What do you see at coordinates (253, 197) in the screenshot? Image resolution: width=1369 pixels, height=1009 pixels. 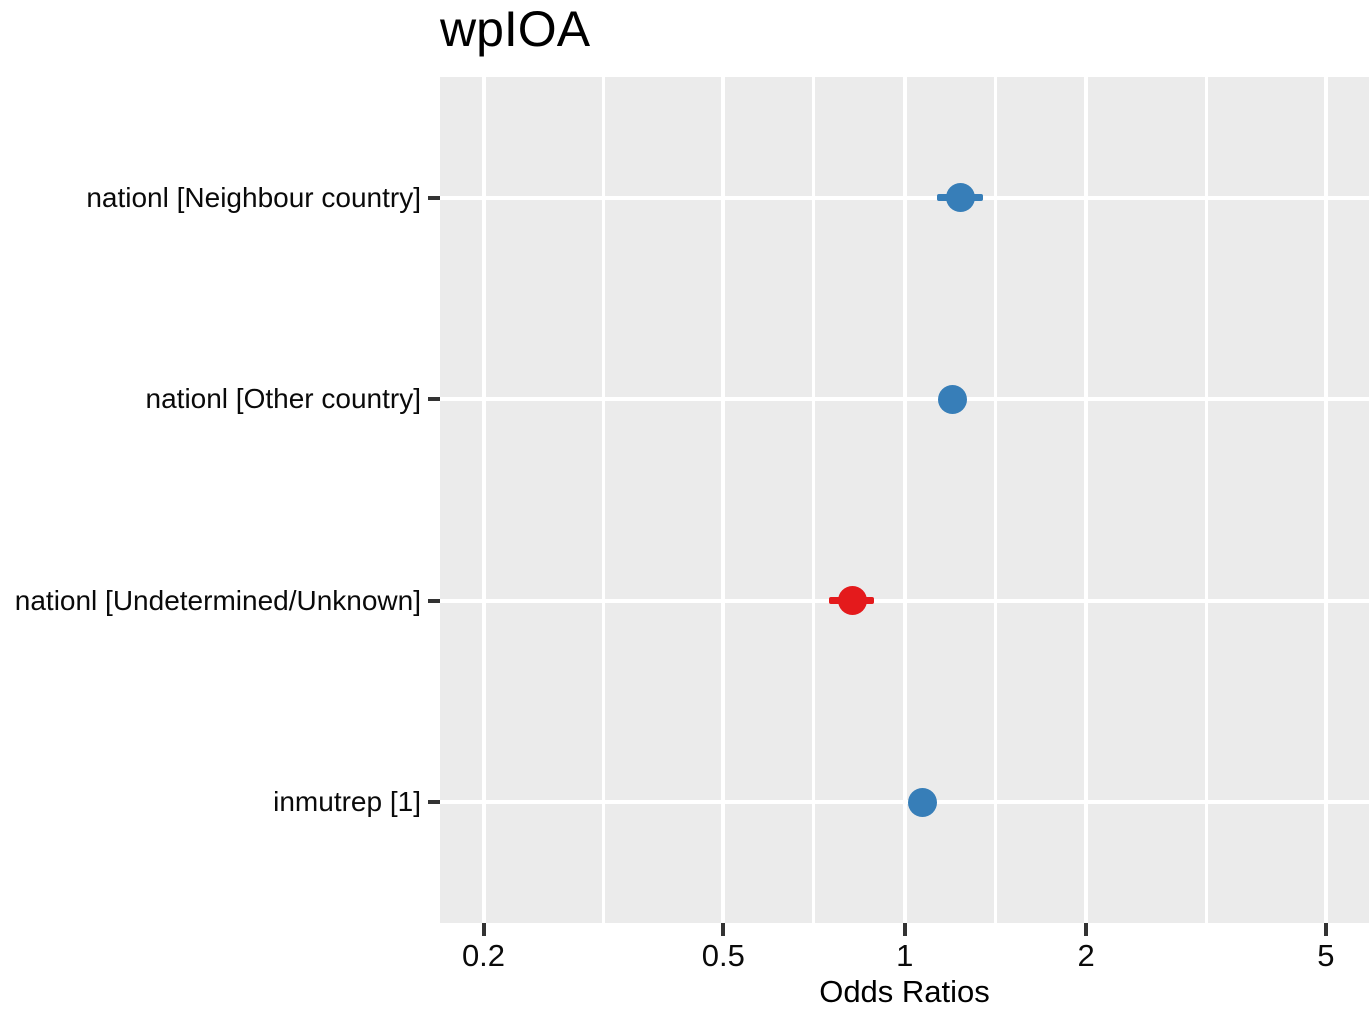 I see `y-axis-label: nationl [Neighbour country]` at bounding box center [253, 197].